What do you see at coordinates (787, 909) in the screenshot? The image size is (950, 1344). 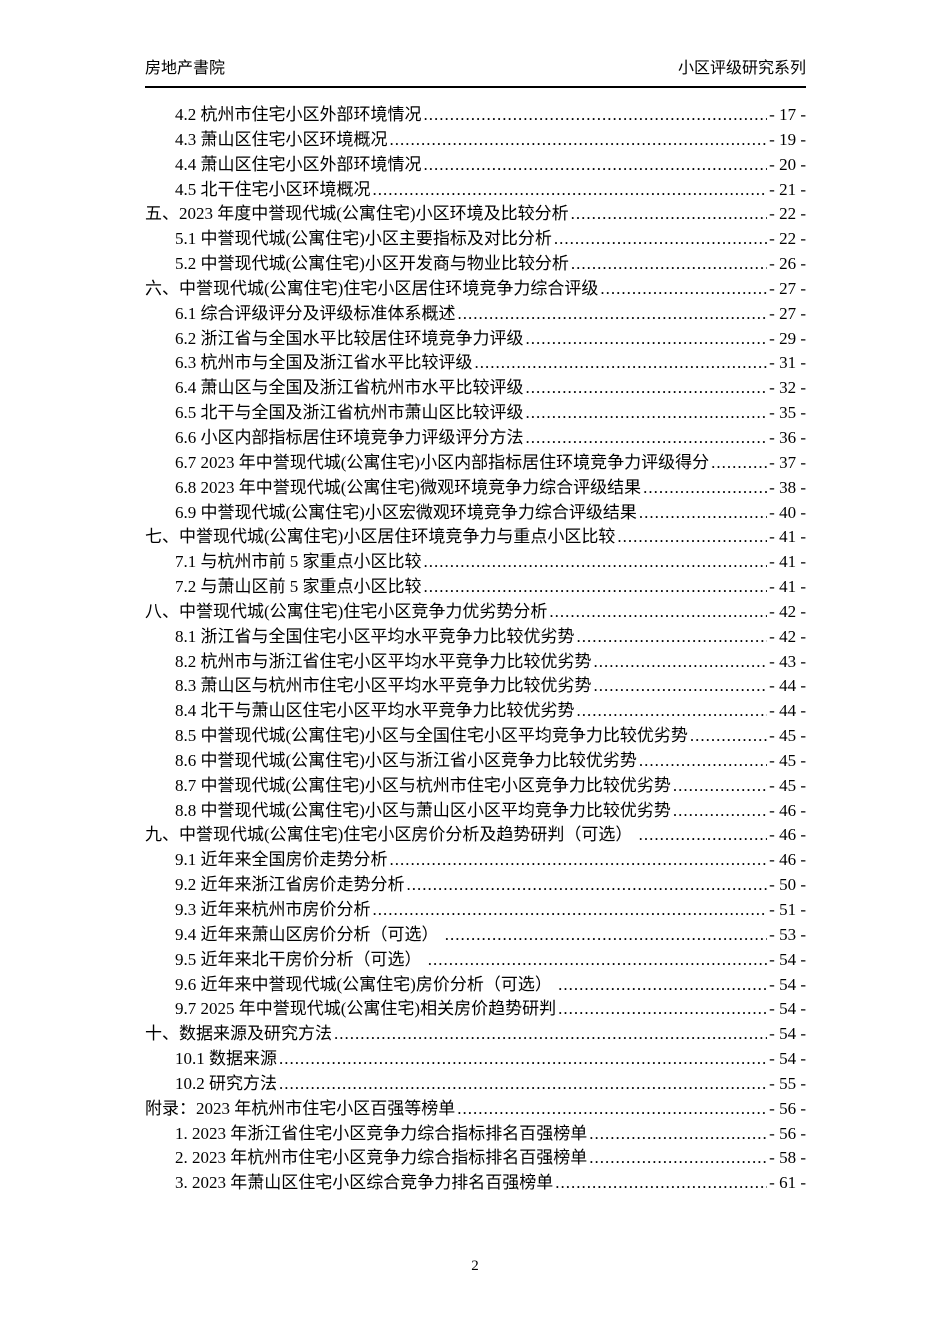 I see `toc-entry-page: - 51 -` at bounding box center [787, 909].